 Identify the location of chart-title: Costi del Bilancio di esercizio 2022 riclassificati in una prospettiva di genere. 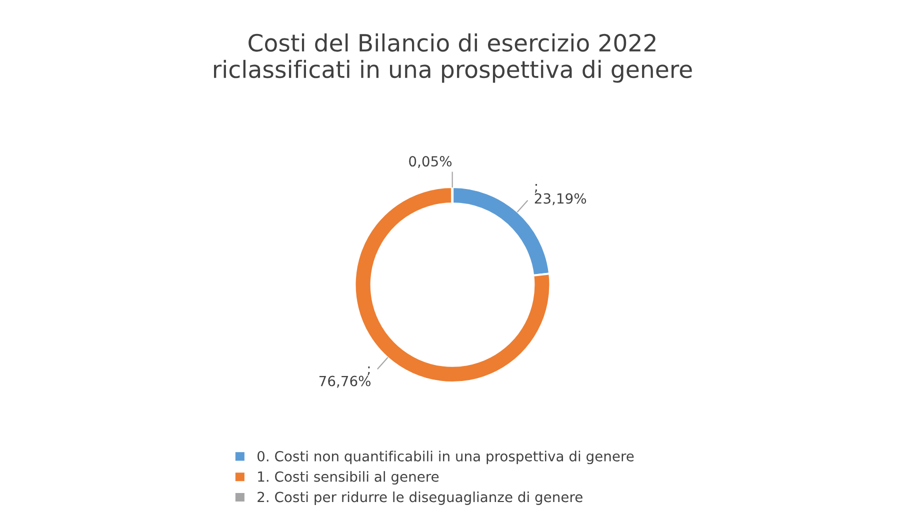
(453, 58).